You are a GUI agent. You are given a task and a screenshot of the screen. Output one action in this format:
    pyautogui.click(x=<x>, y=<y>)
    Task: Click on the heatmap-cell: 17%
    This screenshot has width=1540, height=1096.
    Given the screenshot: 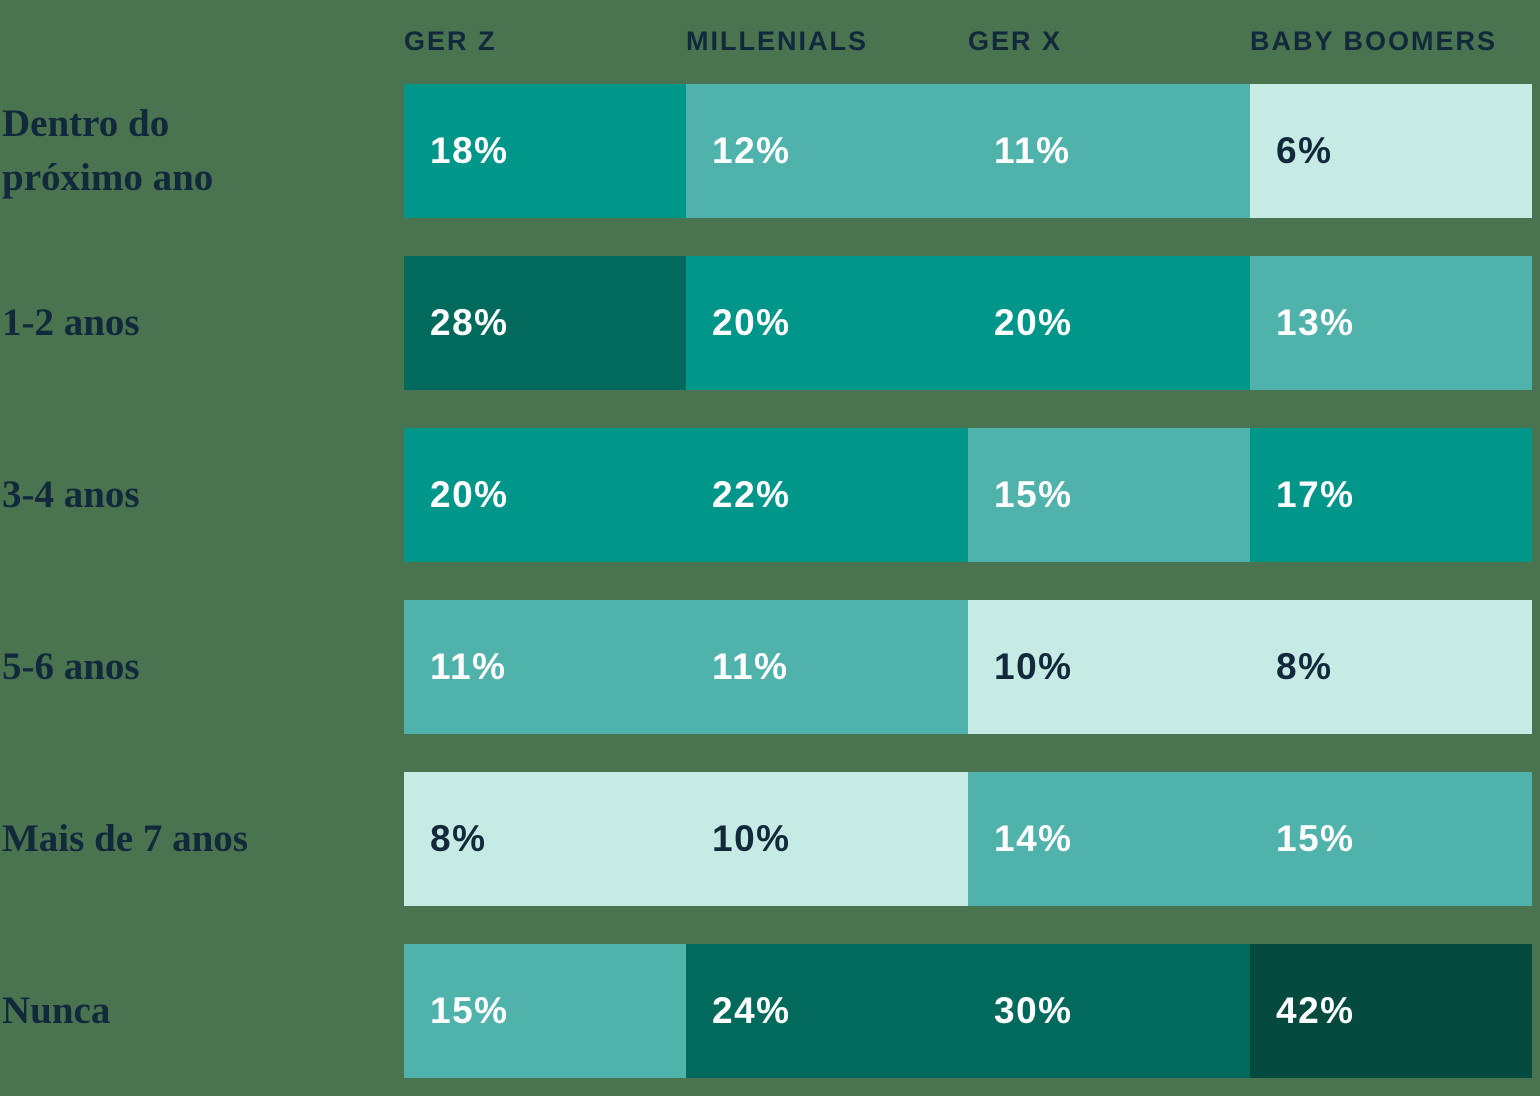 What is the action you would take?
    pyautogui.click(x=1391, y=495)
    